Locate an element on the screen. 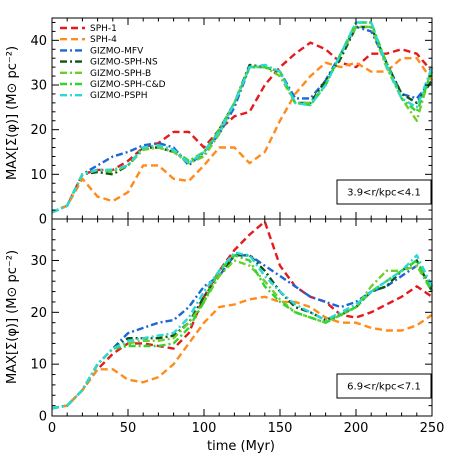 This screenshot has height=458, width=458. x-tick-label: 150 is located at coordinates (280, 428).